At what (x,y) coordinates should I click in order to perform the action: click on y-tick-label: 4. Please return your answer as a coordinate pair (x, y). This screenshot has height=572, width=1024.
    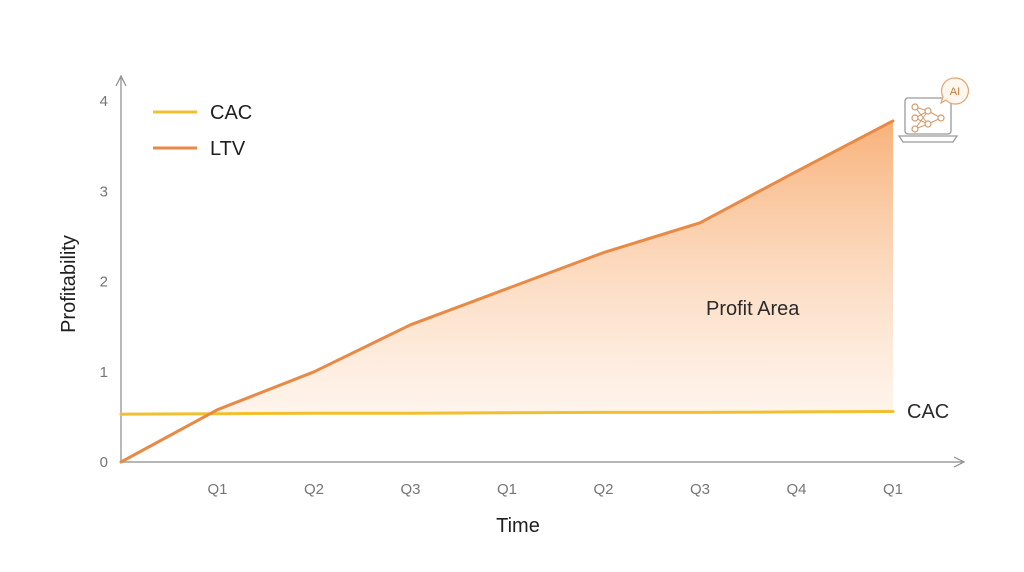
    Looking at the image, I should click on (104, 101).